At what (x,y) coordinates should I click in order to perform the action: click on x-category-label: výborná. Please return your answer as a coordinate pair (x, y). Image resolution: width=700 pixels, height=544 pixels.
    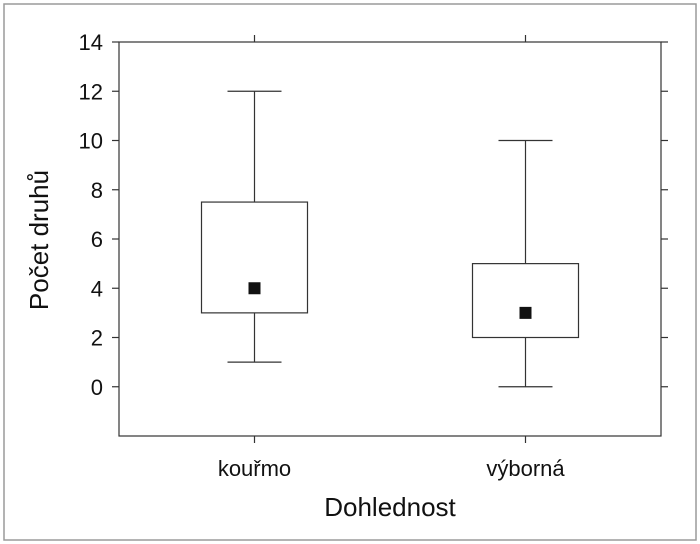
    Looking at the image, I should click on (525, 468).